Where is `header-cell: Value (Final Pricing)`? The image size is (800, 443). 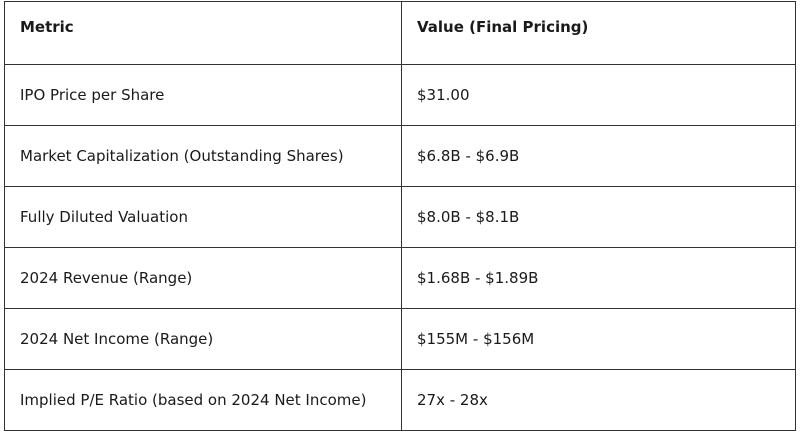 header-cell: Value (Final Pricing) is located at coordinates (598, 33).